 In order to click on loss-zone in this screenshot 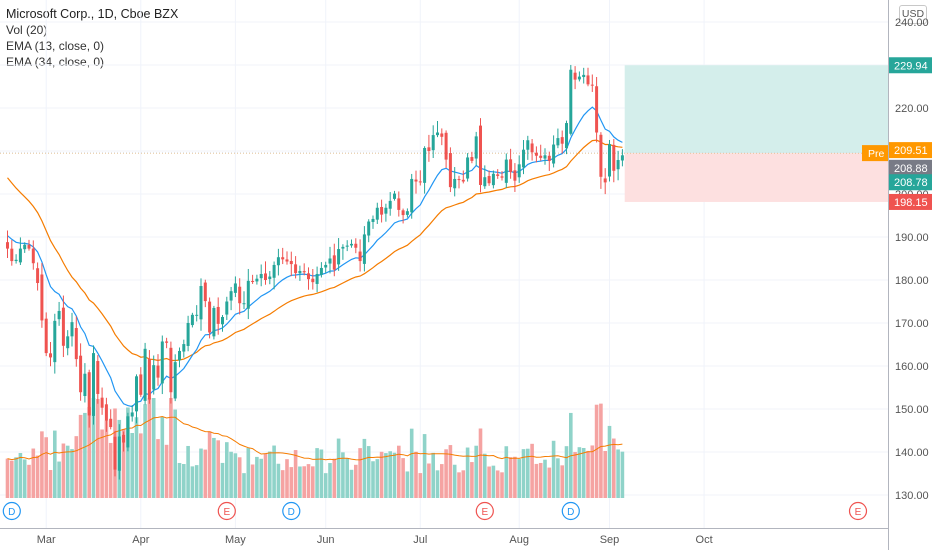, I will do `click(756, 177)`.